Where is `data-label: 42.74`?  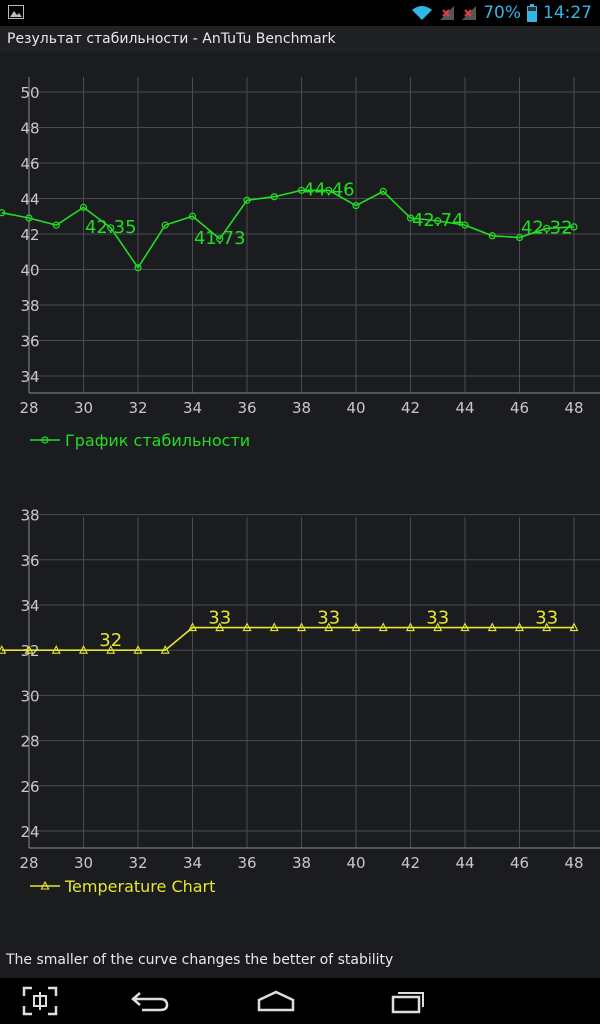
data-label: 42.74 is located at coordinates (438, 220).